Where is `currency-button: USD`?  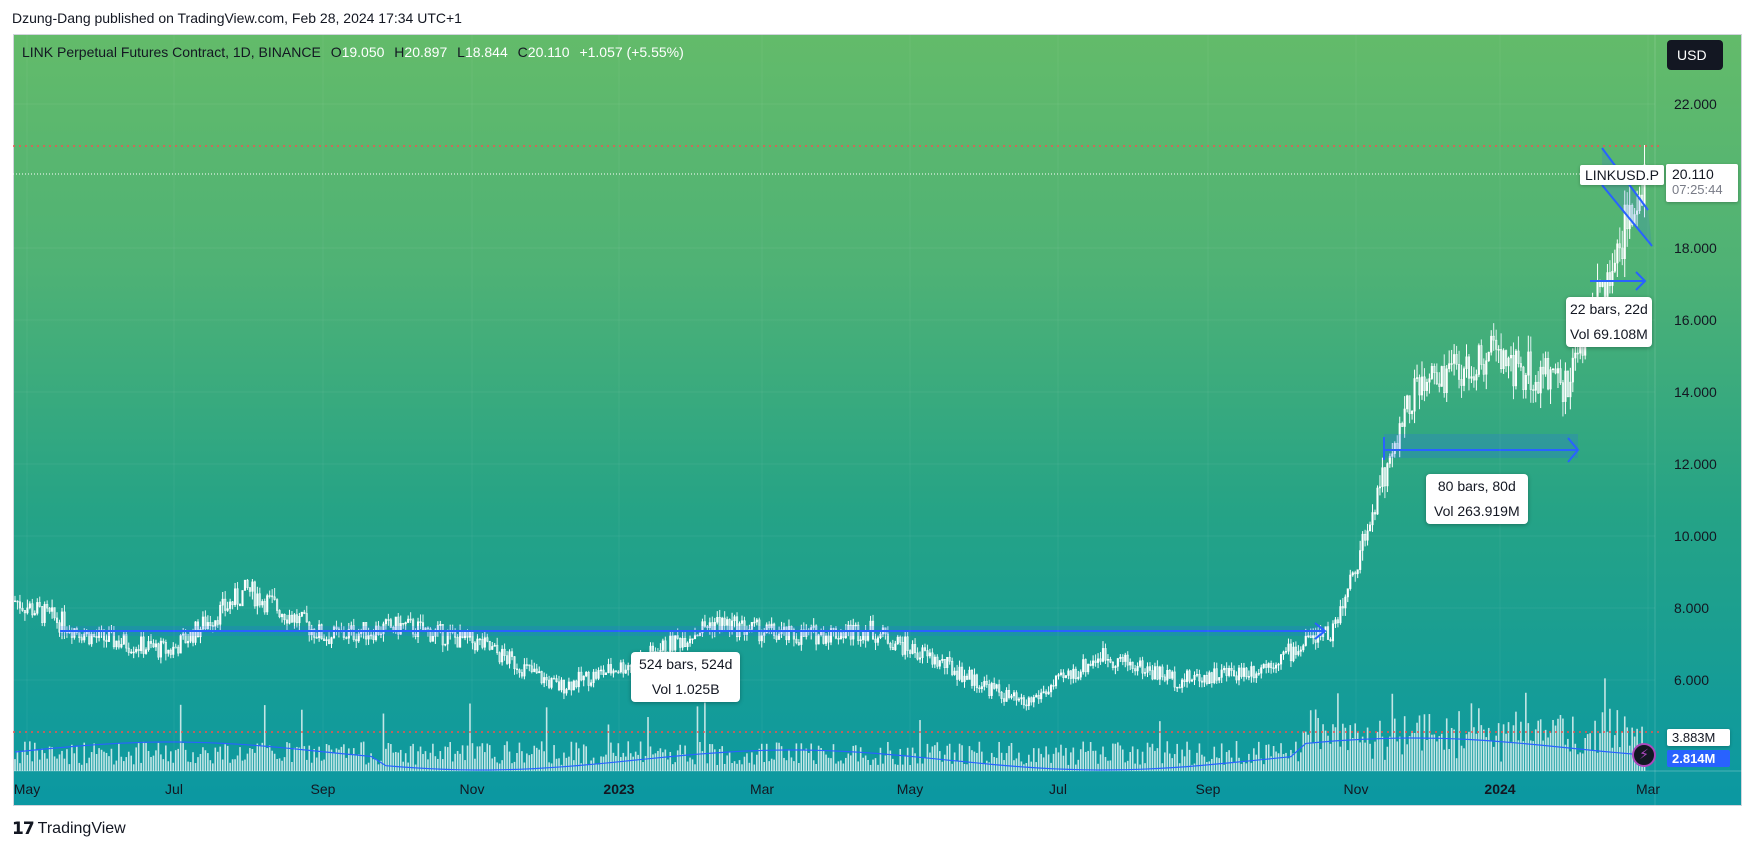
currency-button: USD is located at coordinates (1695, 55).